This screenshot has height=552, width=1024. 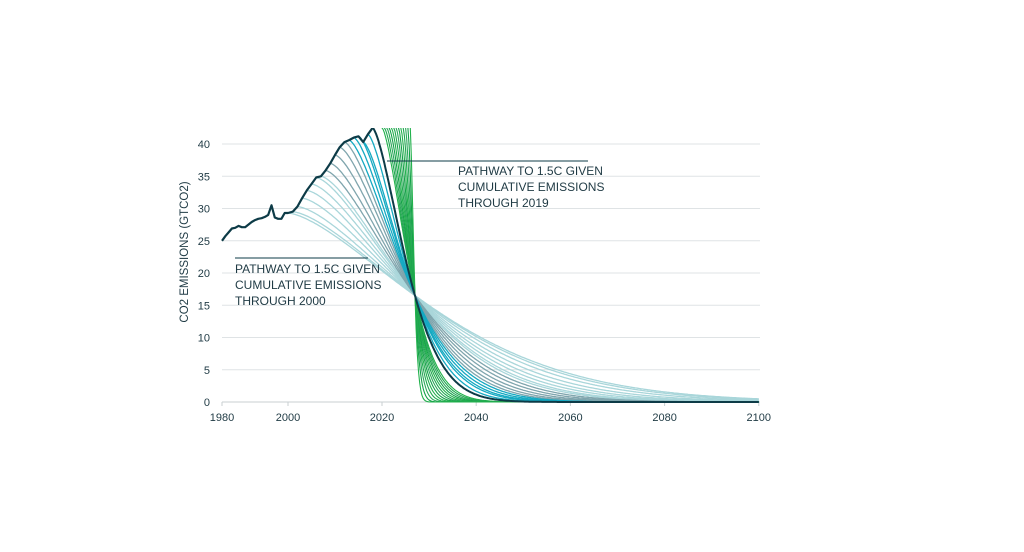 I want to click on x-tick-2100: 2100, so click(x=759, y=418).